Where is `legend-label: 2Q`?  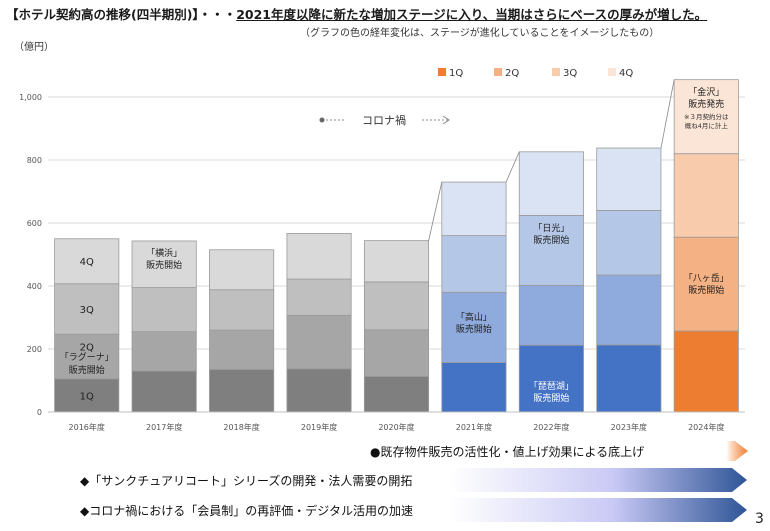 legend-label: 2Q is located at coordinates (512, 73).